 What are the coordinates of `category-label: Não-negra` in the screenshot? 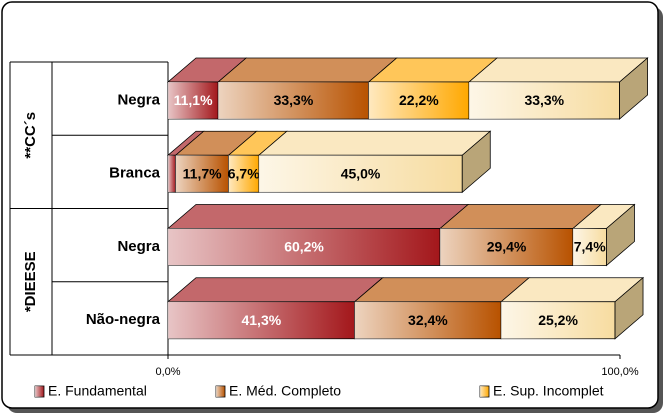 It's located at (123, 319).